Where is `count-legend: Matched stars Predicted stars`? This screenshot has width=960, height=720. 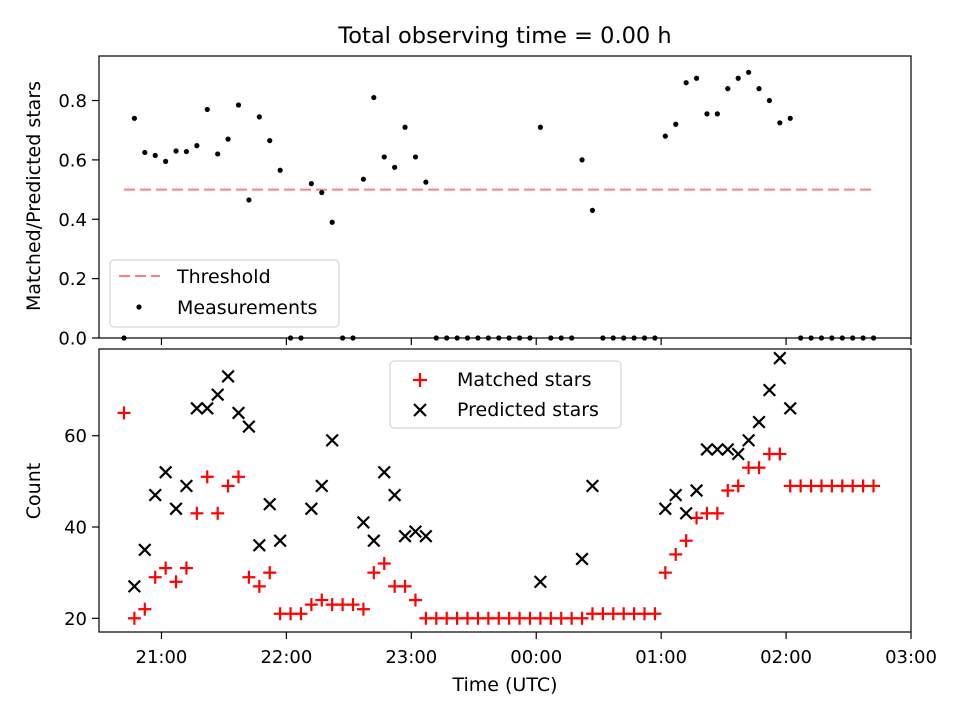
count-legend: Matched stars Predicted stars is located at coordinates (505, 394).